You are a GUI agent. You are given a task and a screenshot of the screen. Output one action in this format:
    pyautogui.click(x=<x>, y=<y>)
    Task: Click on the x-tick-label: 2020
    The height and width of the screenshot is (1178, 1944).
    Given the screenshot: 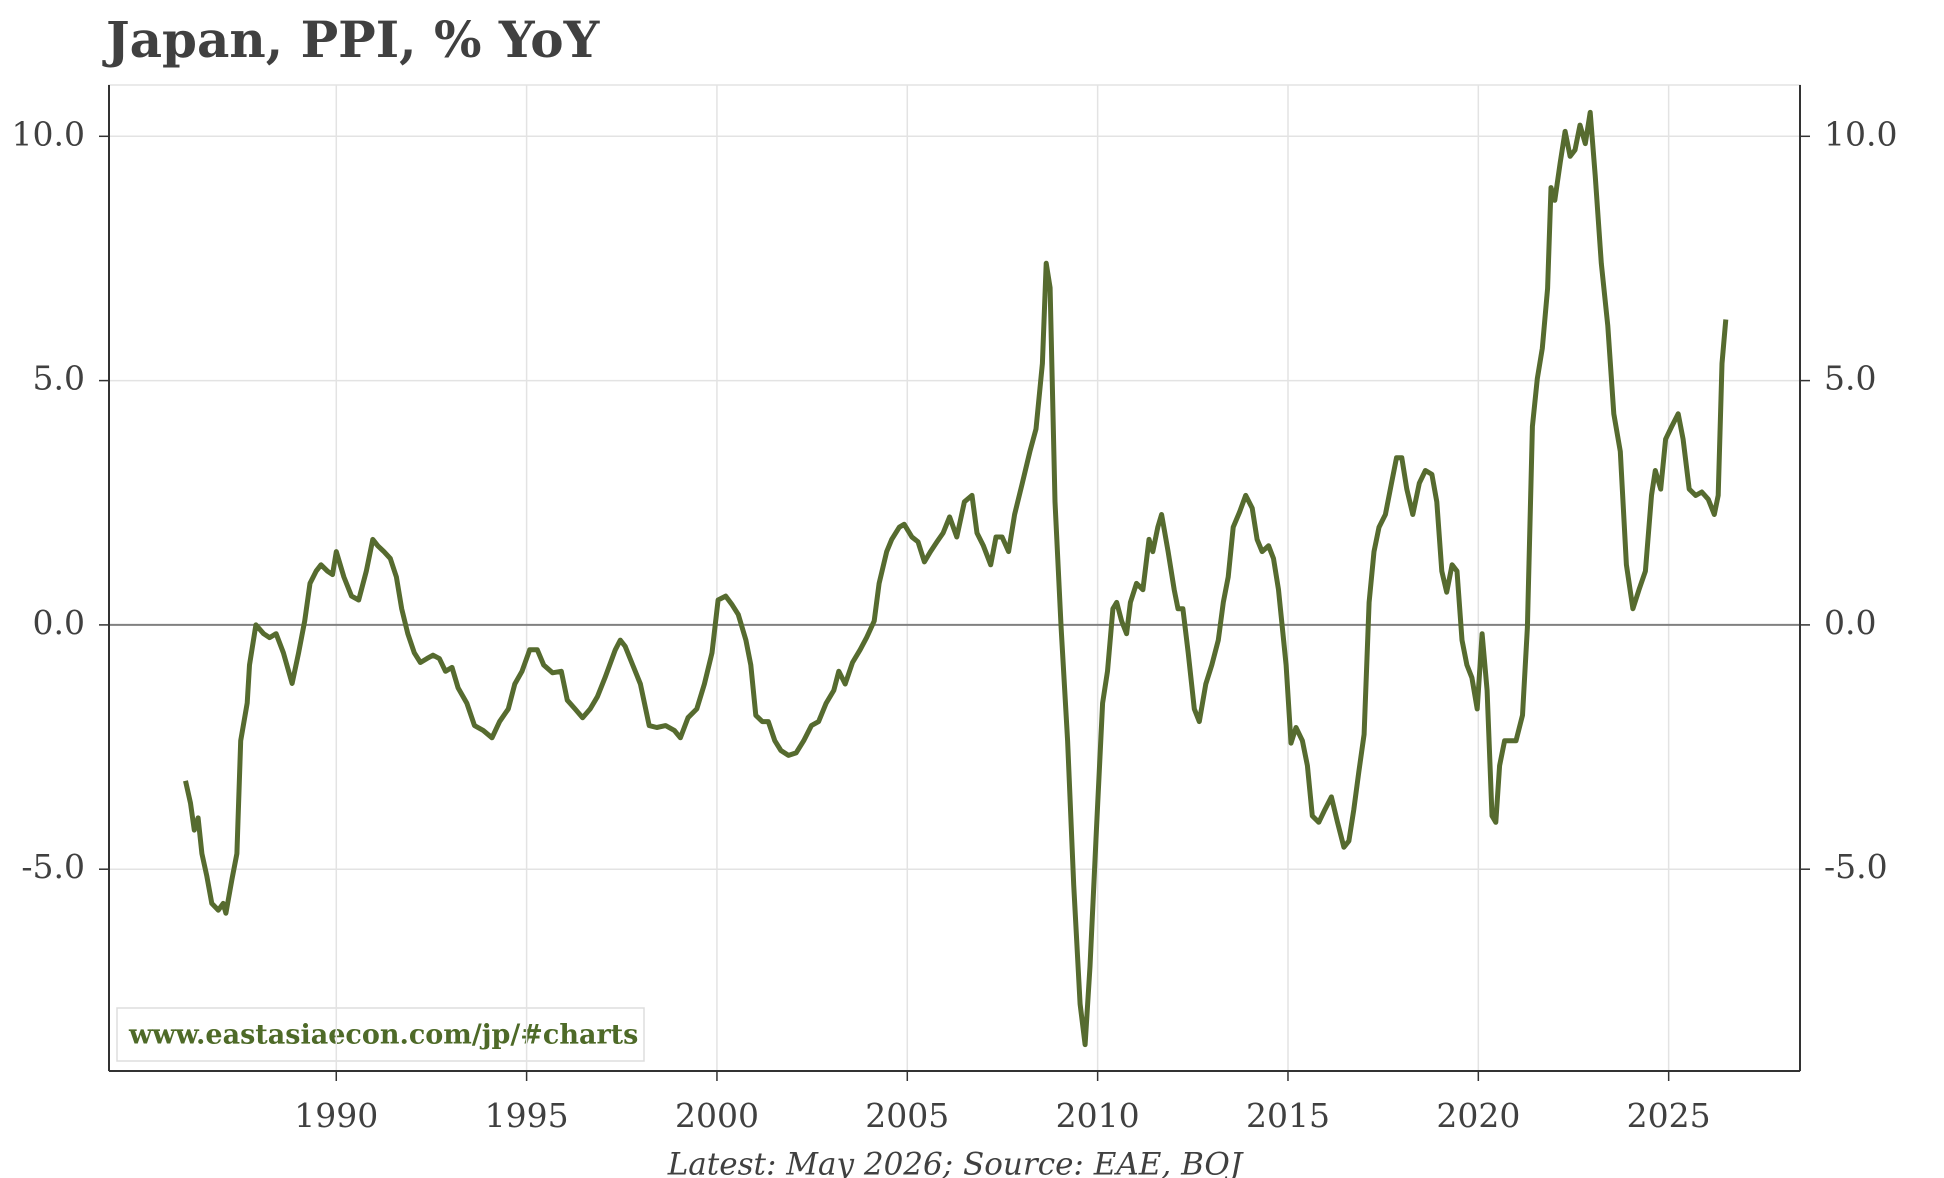 What is the action you would take?
    pyautogui.click(x=1478, y=1115)
    